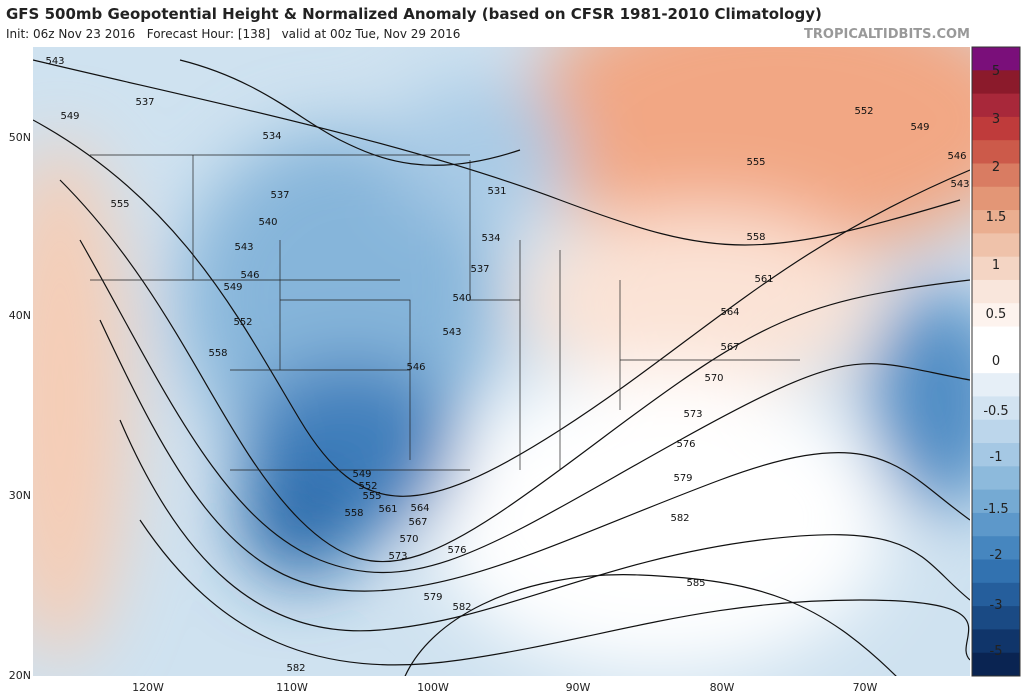 This screenshot has height=700, width=1024. I want to click on longitude-label: 110W, so click(292, 687).